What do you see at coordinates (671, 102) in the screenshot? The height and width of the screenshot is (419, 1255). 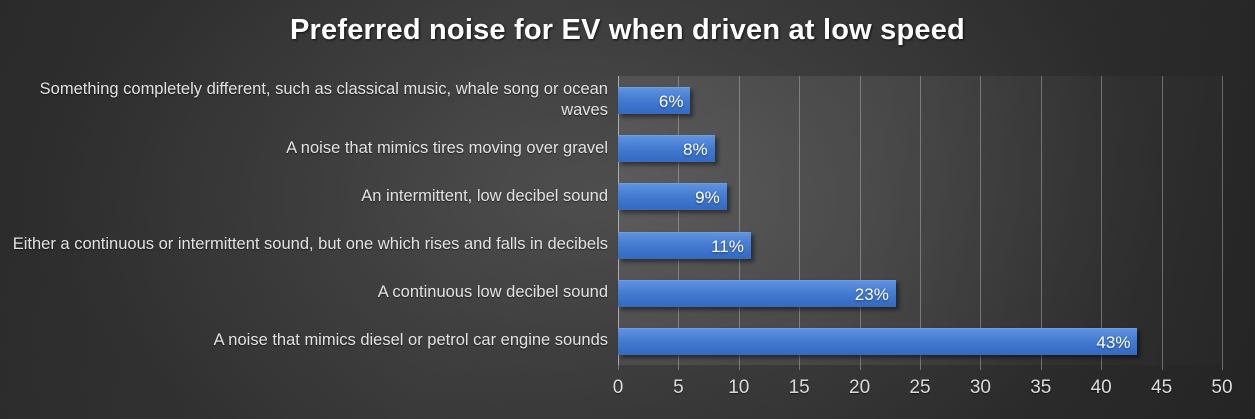 I see `bar-data-label: 6%` at bounding box center [671, 102].